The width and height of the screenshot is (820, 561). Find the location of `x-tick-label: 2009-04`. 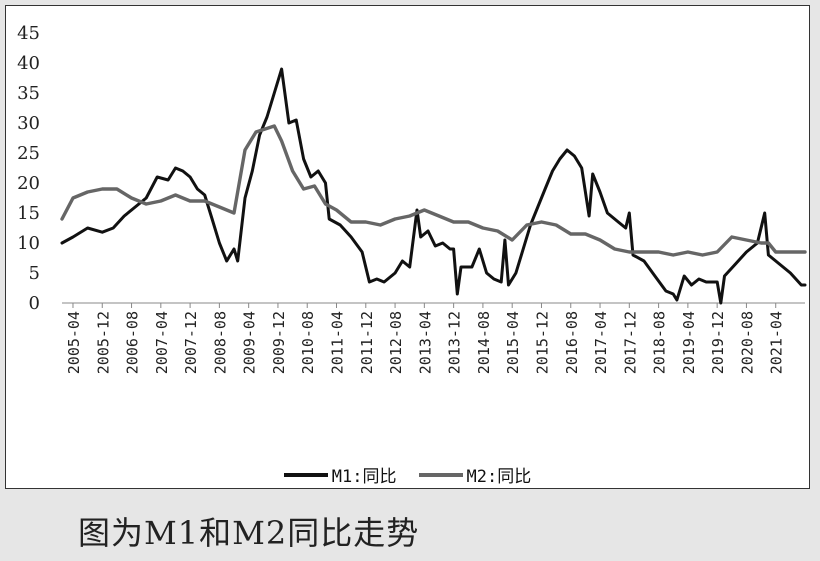

x-tick-label: 2009-04 is located at coordinates (250, 342).